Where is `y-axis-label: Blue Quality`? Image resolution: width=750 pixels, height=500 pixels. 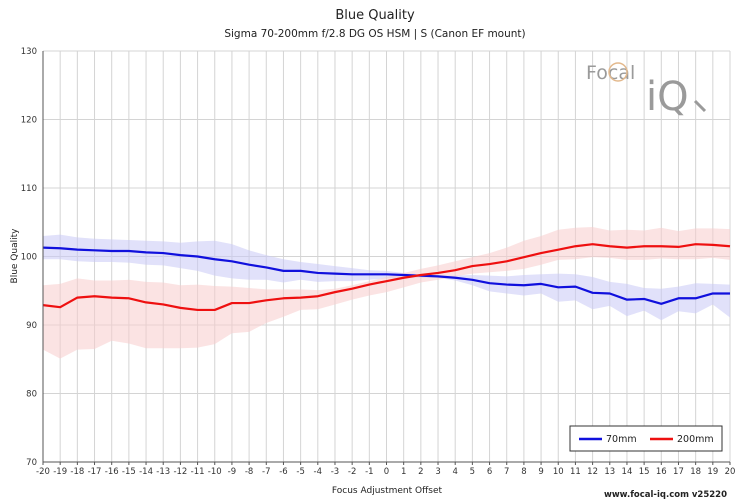
y-axis-label: Blue Quality is located at coordinates (15, 256).